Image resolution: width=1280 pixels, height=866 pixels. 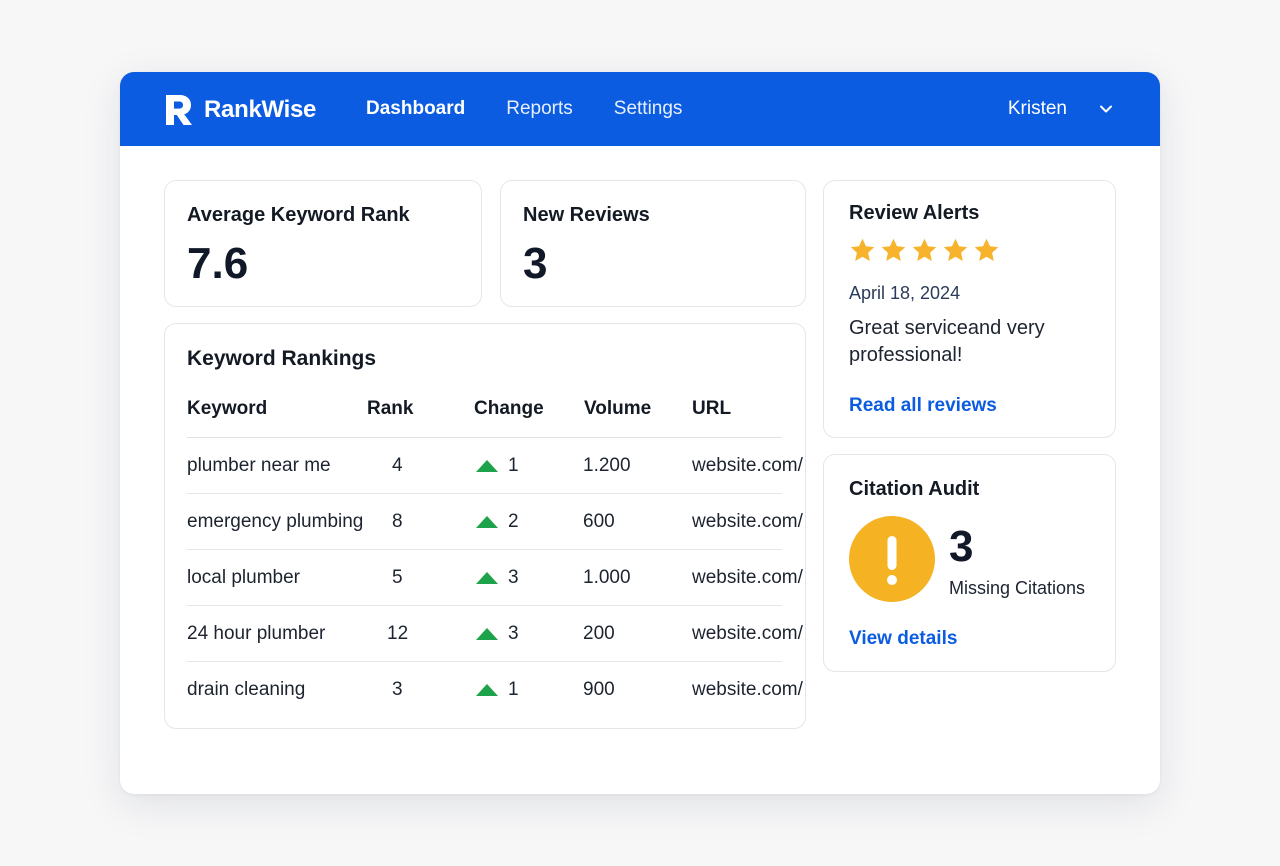 I want to click on star-rating, so click(x=926, y=250).